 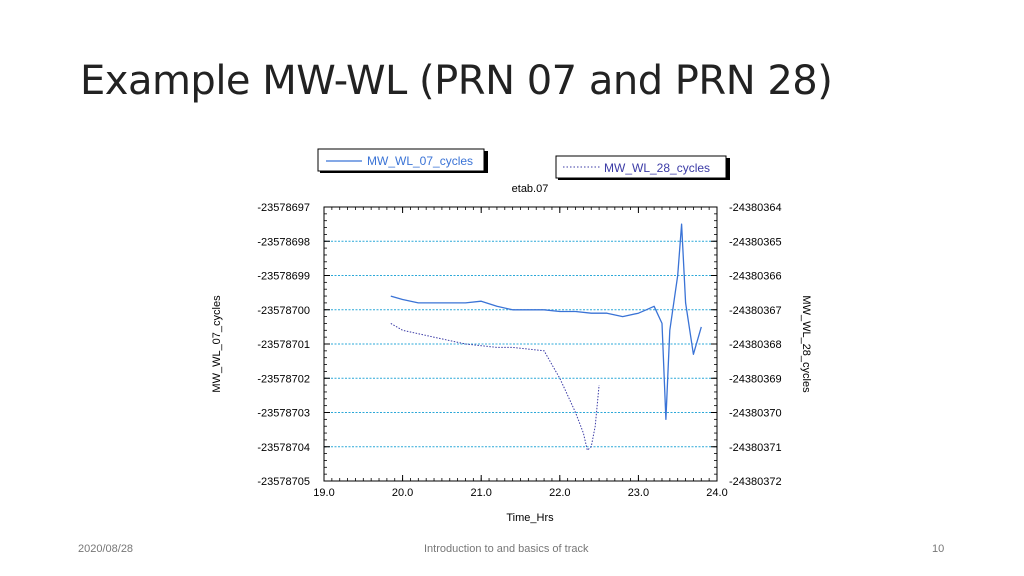 I want to click on legend-entry-series1: MW_WL_07_cycles, so click(x=402, y=160).